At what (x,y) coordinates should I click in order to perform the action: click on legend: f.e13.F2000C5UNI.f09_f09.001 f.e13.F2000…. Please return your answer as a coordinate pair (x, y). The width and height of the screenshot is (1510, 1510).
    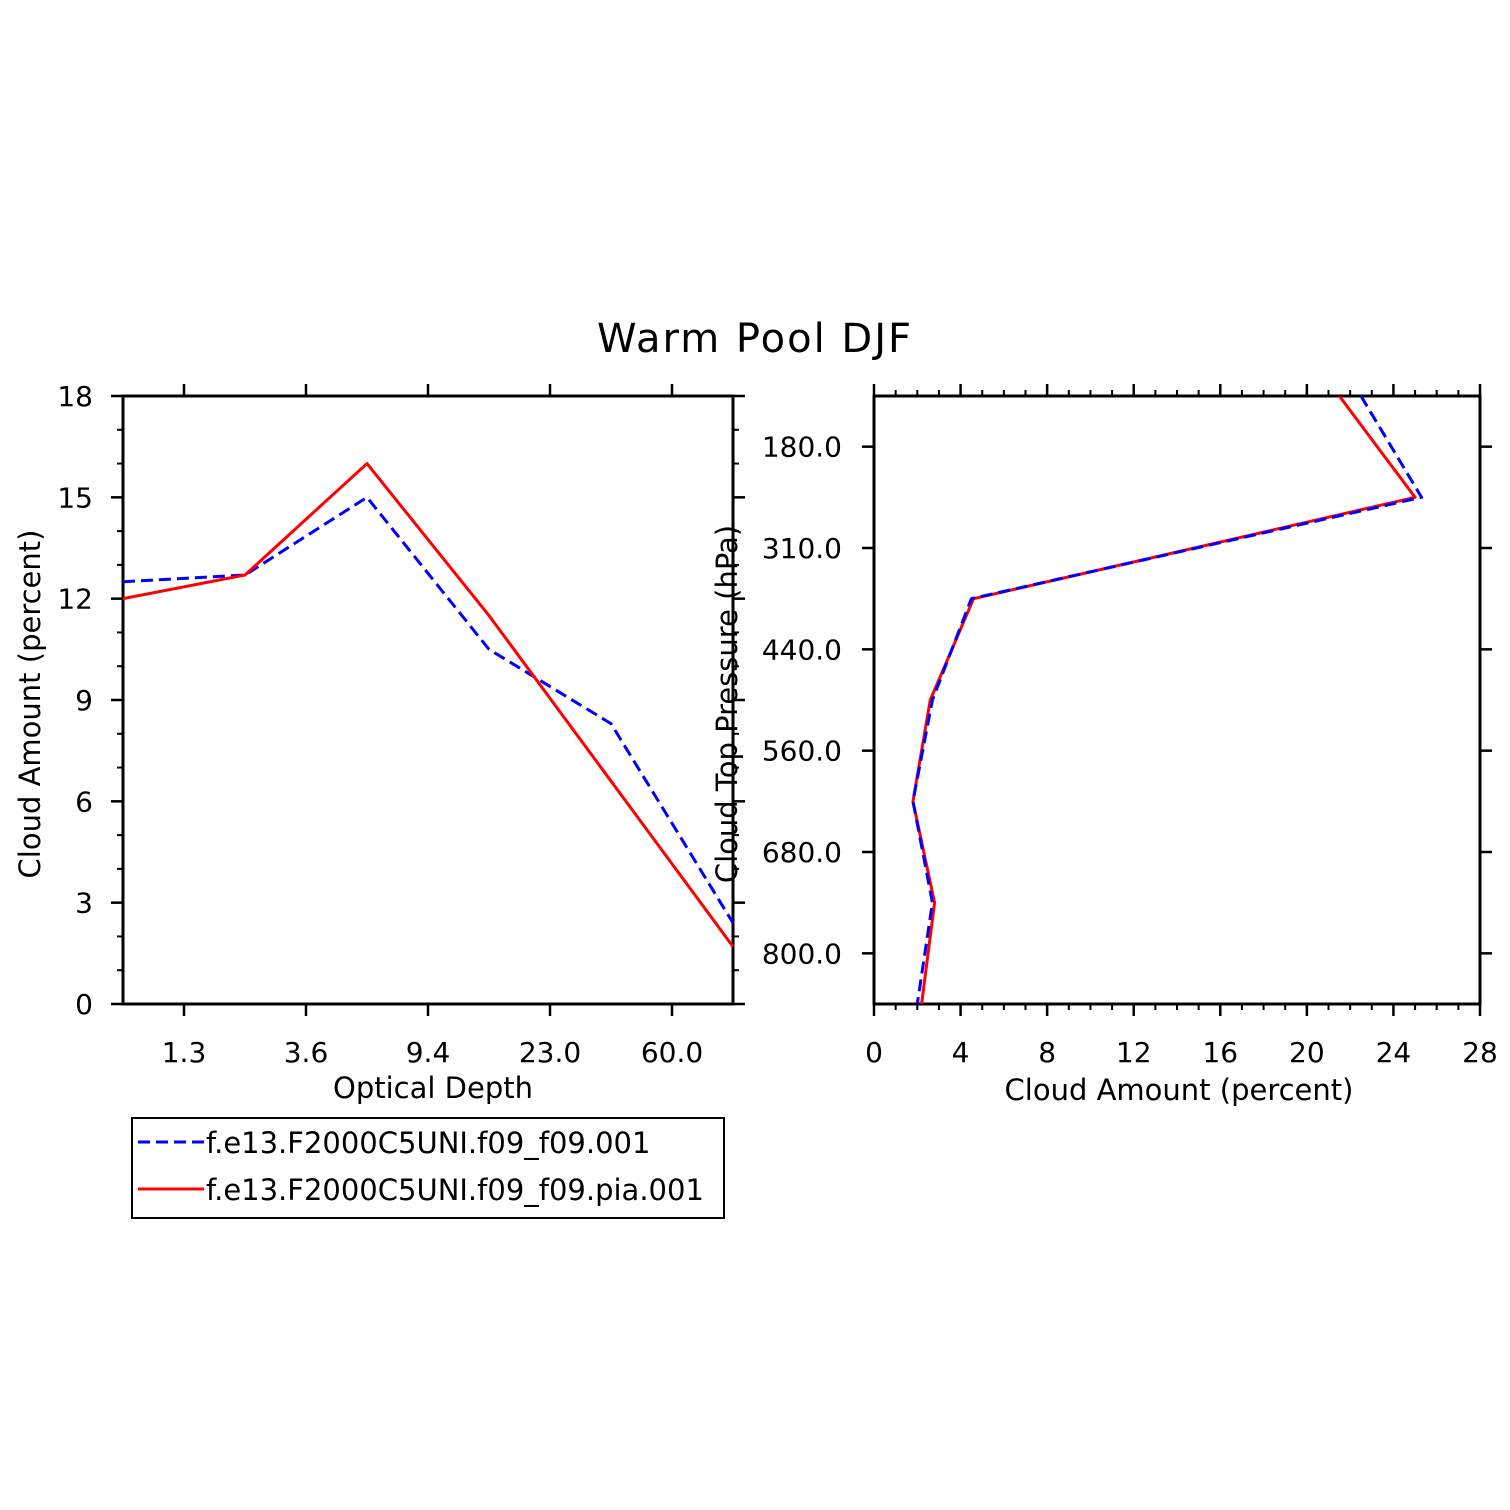
    Looking at the image, I should click on (428, 1168).